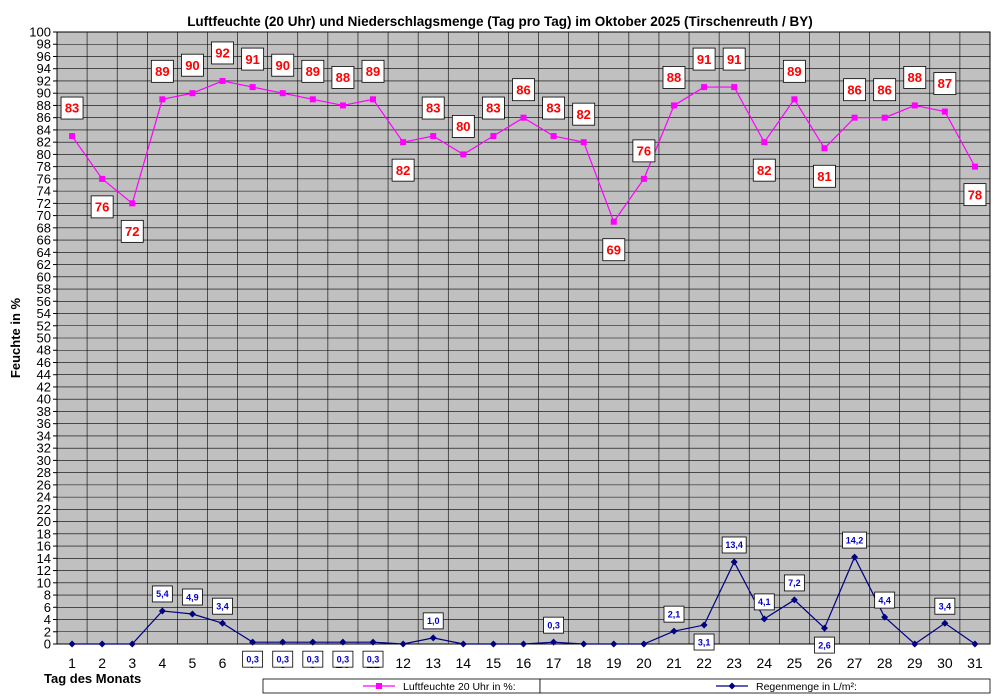  I want to click on data-label-text: 2,6, so click(824, 645).